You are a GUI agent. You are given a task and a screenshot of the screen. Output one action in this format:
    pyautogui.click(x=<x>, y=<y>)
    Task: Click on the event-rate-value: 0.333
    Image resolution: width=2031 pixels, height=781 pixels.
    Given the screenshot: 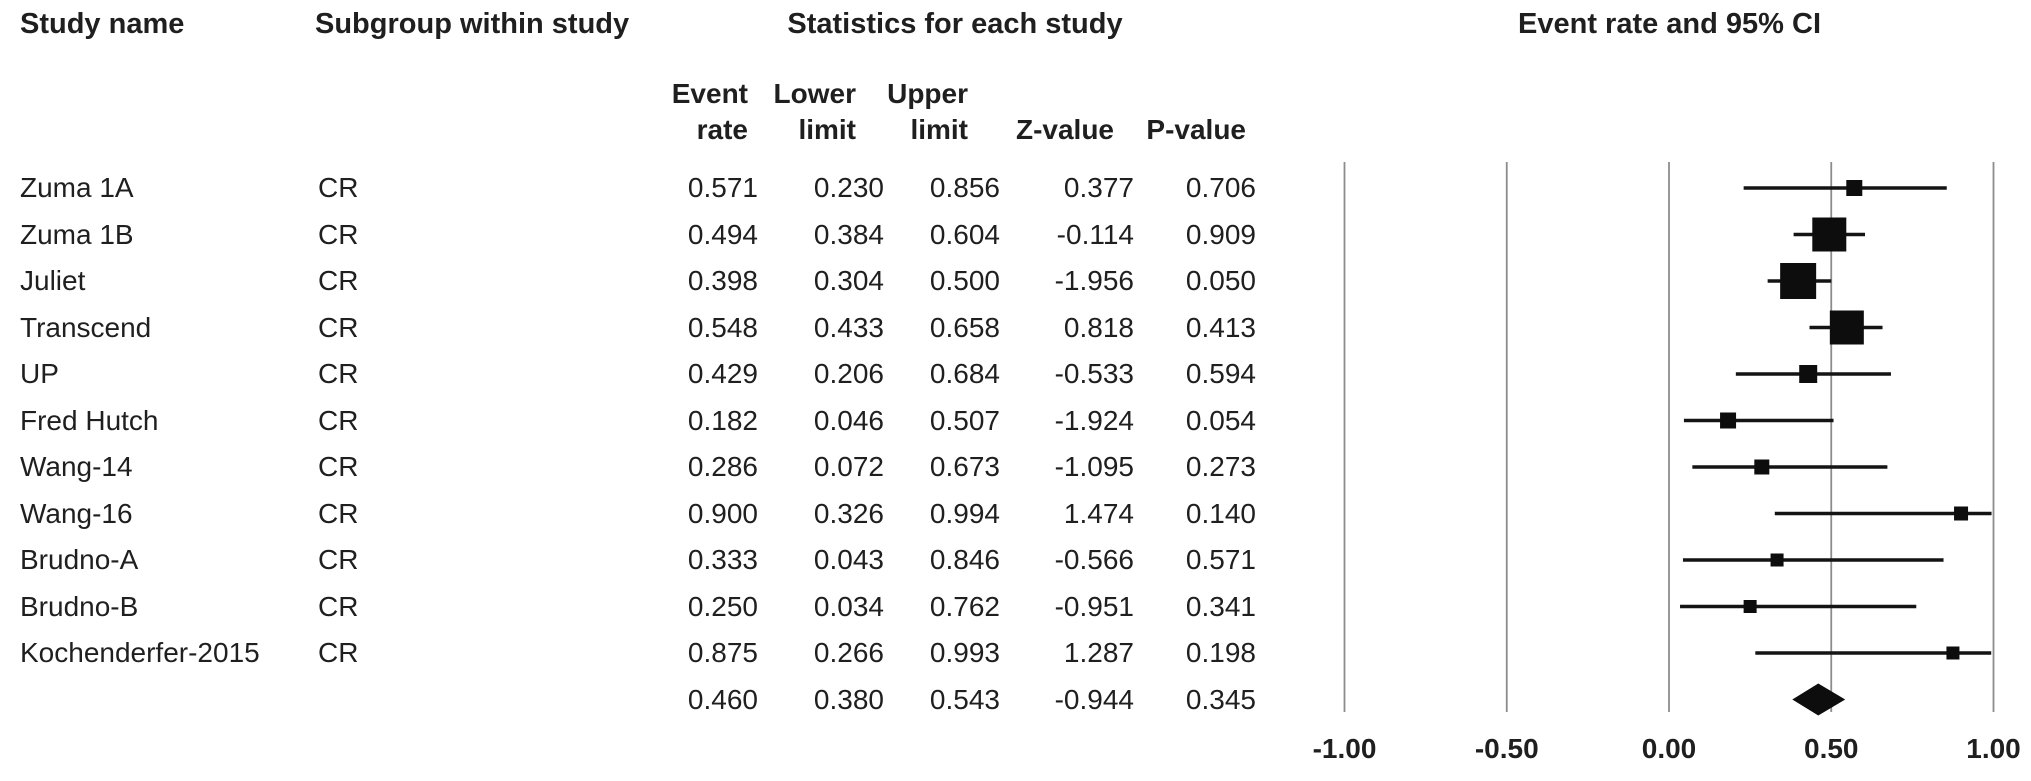 What is the action you would take?
    pyautogui.click(x=722, y=559)
    